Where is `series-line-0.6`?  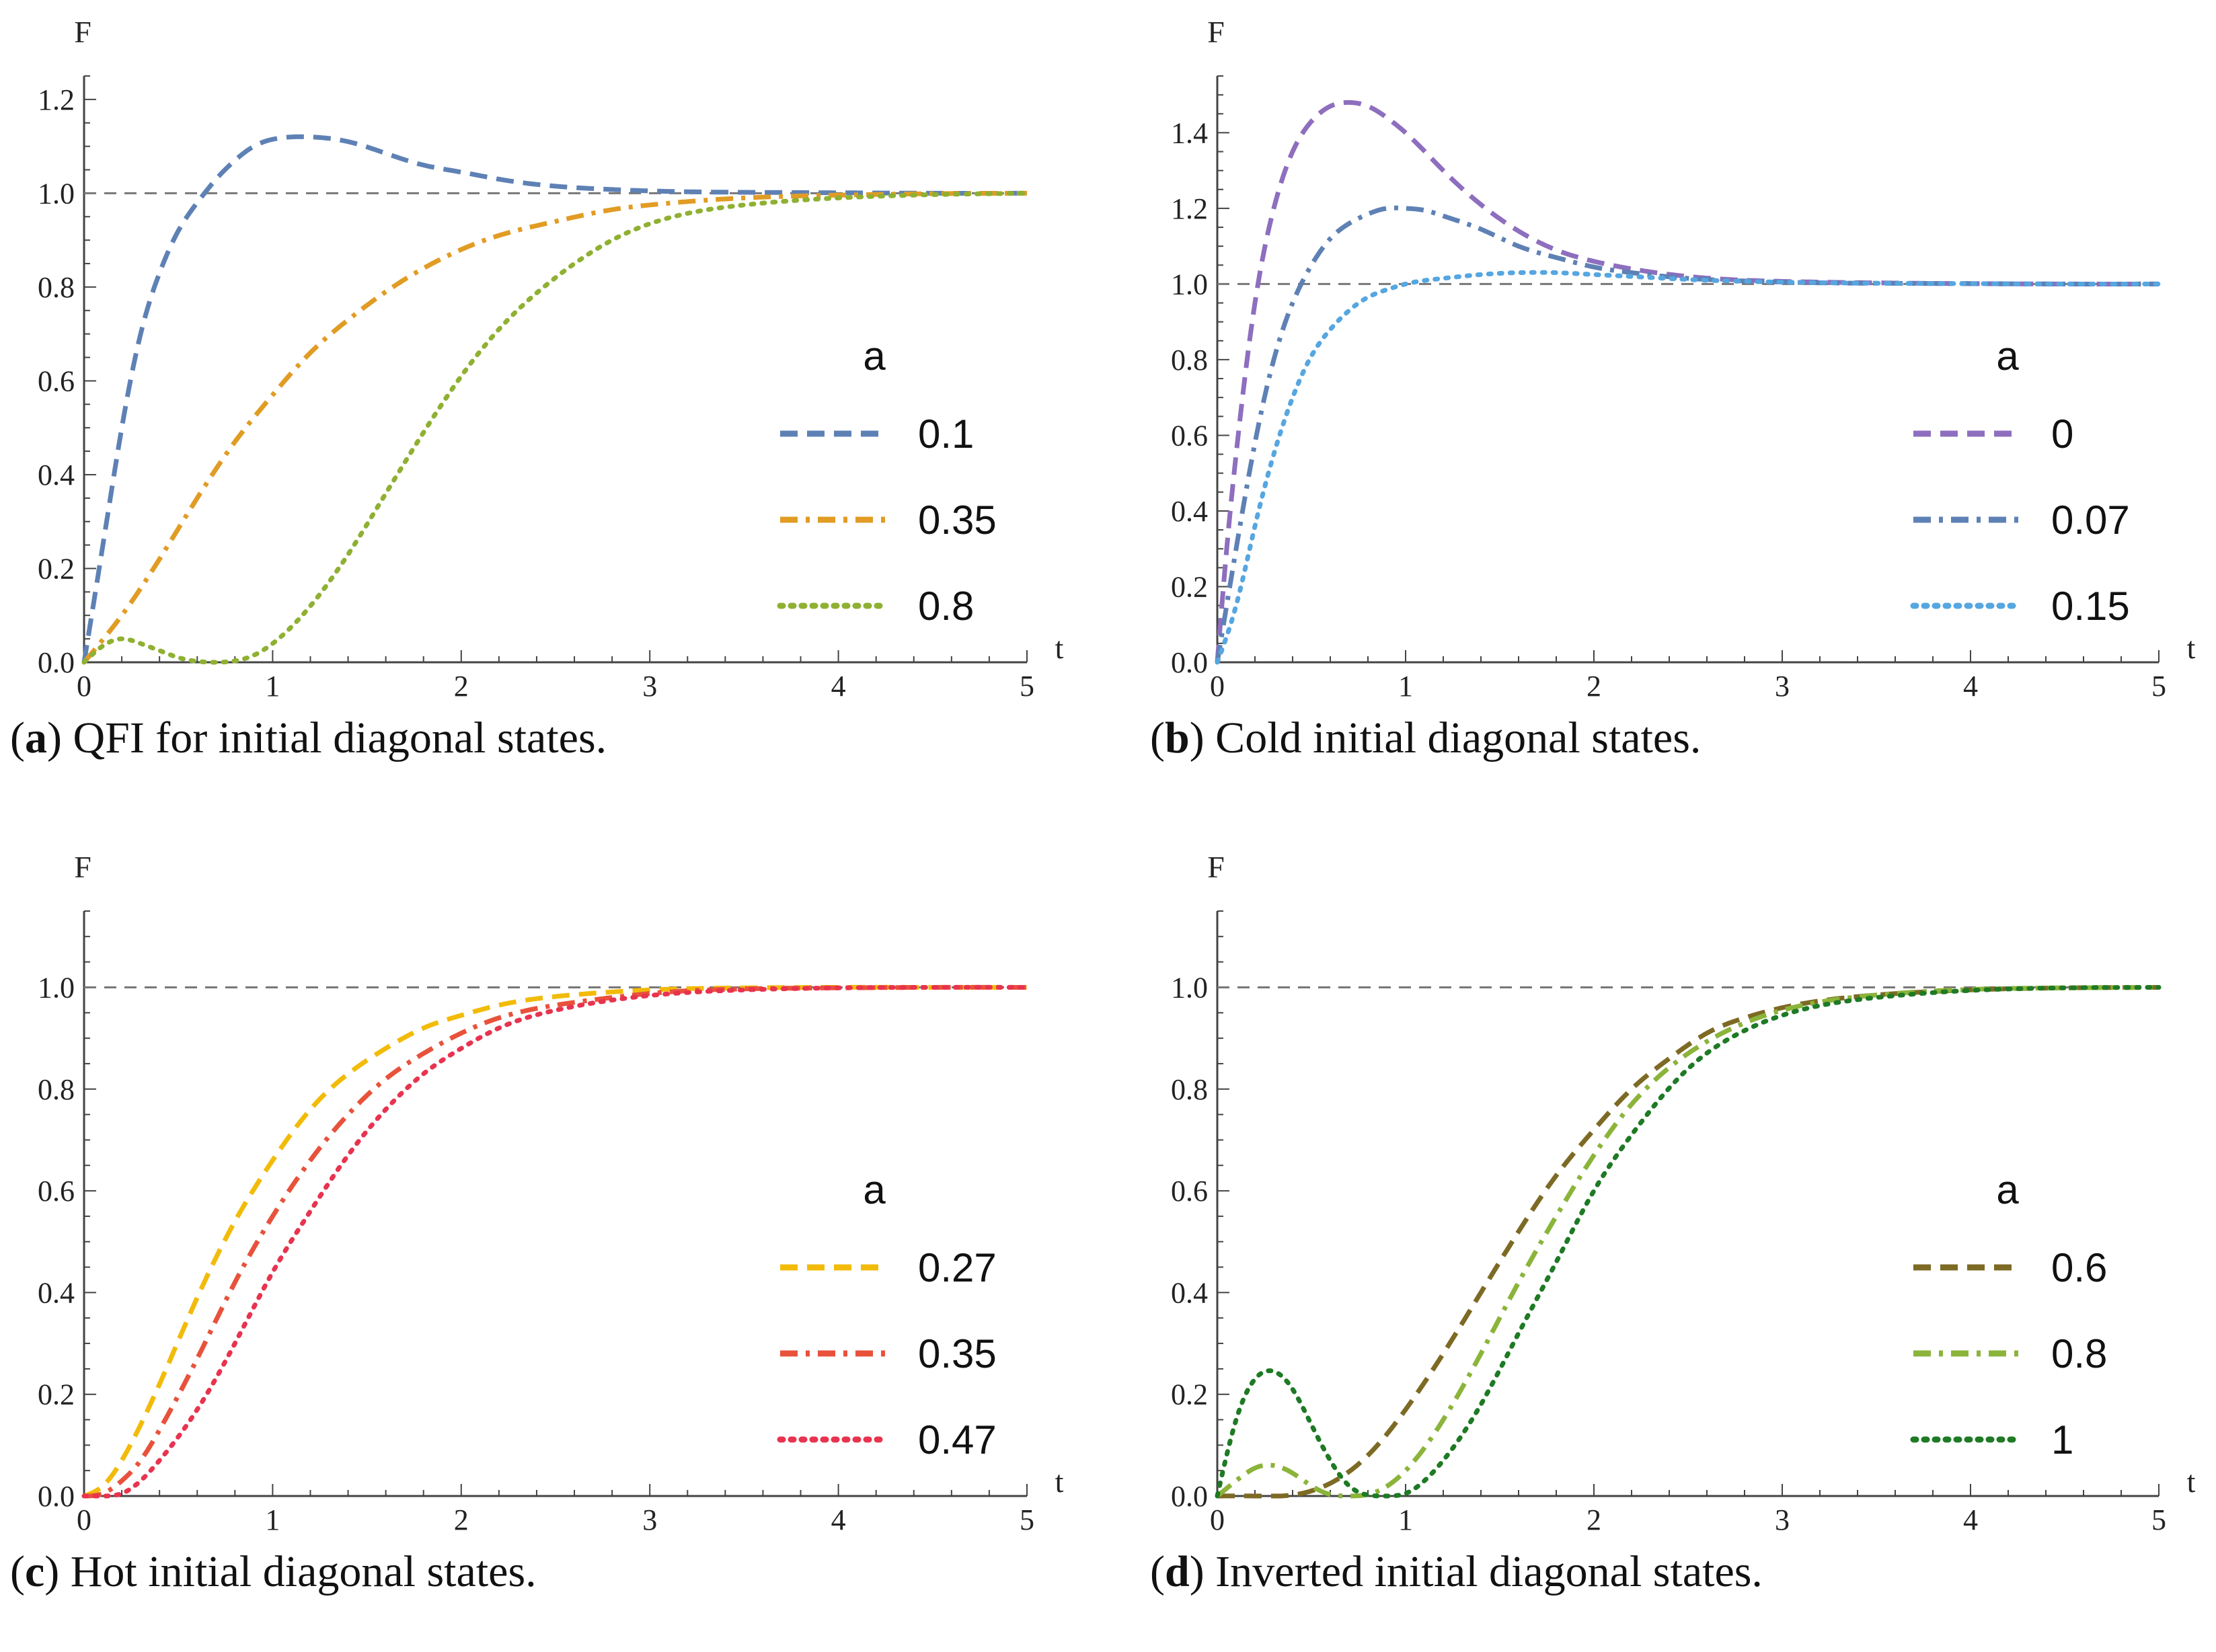 series-line-0.6 is located at coordinates (1688, 1242).